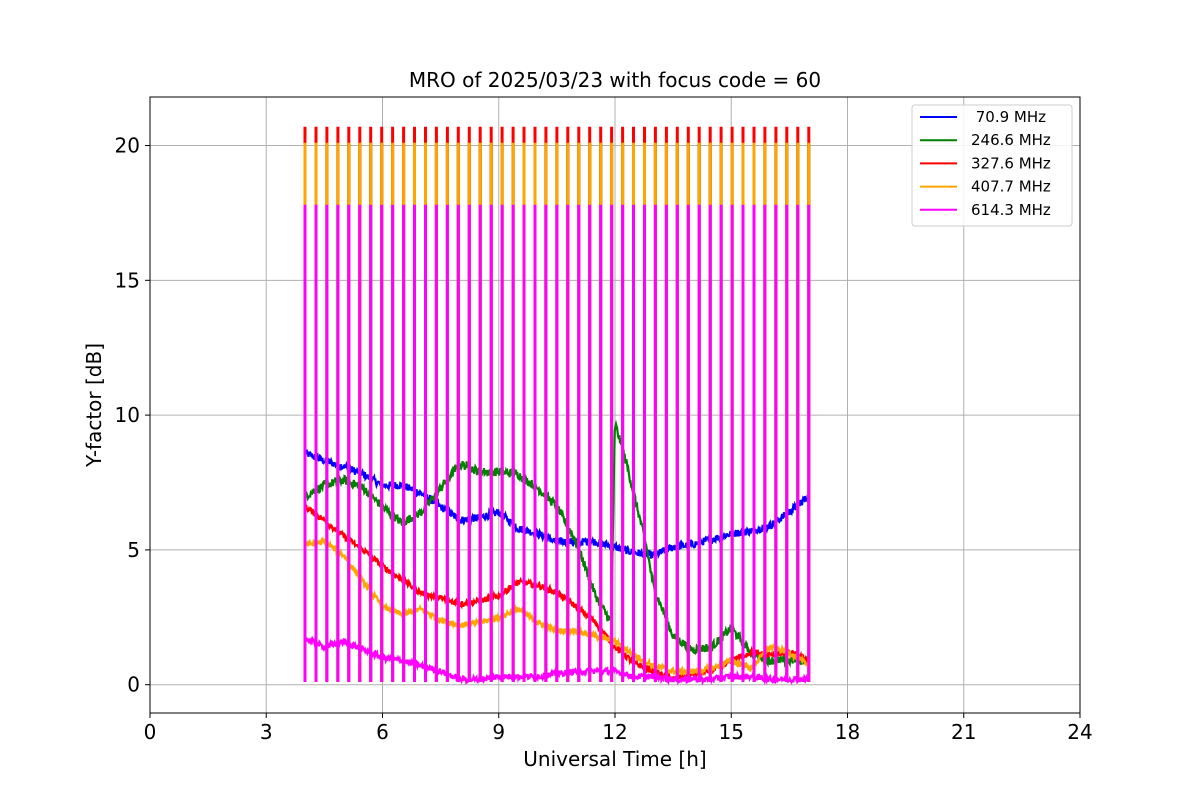 This screenshot has width=1200, height=800. Describe the element at coordinates (127, 415) in the screenshot. I see `y-tick-label: 10` at that location.